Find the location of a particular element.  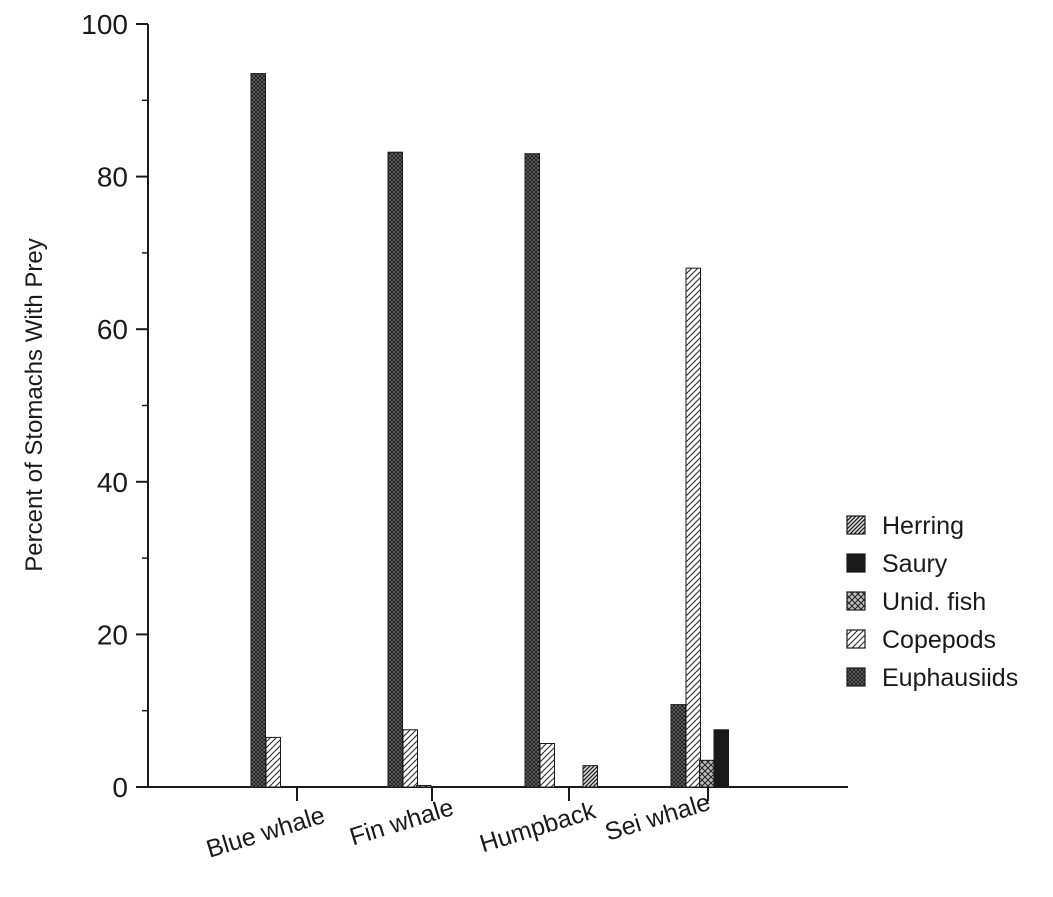

y-tick-label: 80 is located at coordinates (112, 177).